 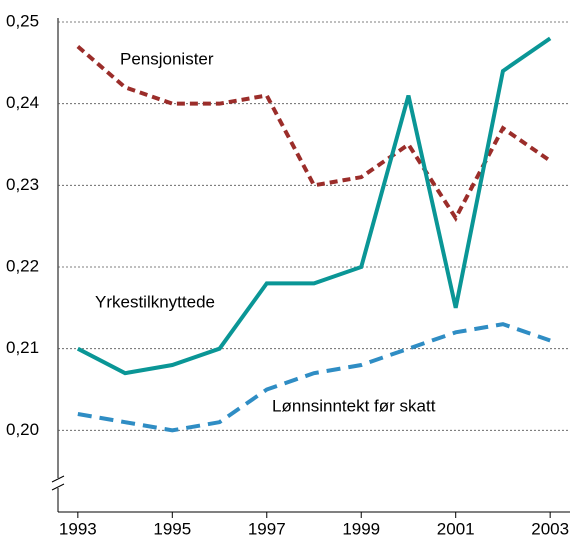 What do you see at coordinates (354, 405) in the screenshot?
I see `series-label: Lønnsinntekt før skatt` at bounding box center [354, 405].